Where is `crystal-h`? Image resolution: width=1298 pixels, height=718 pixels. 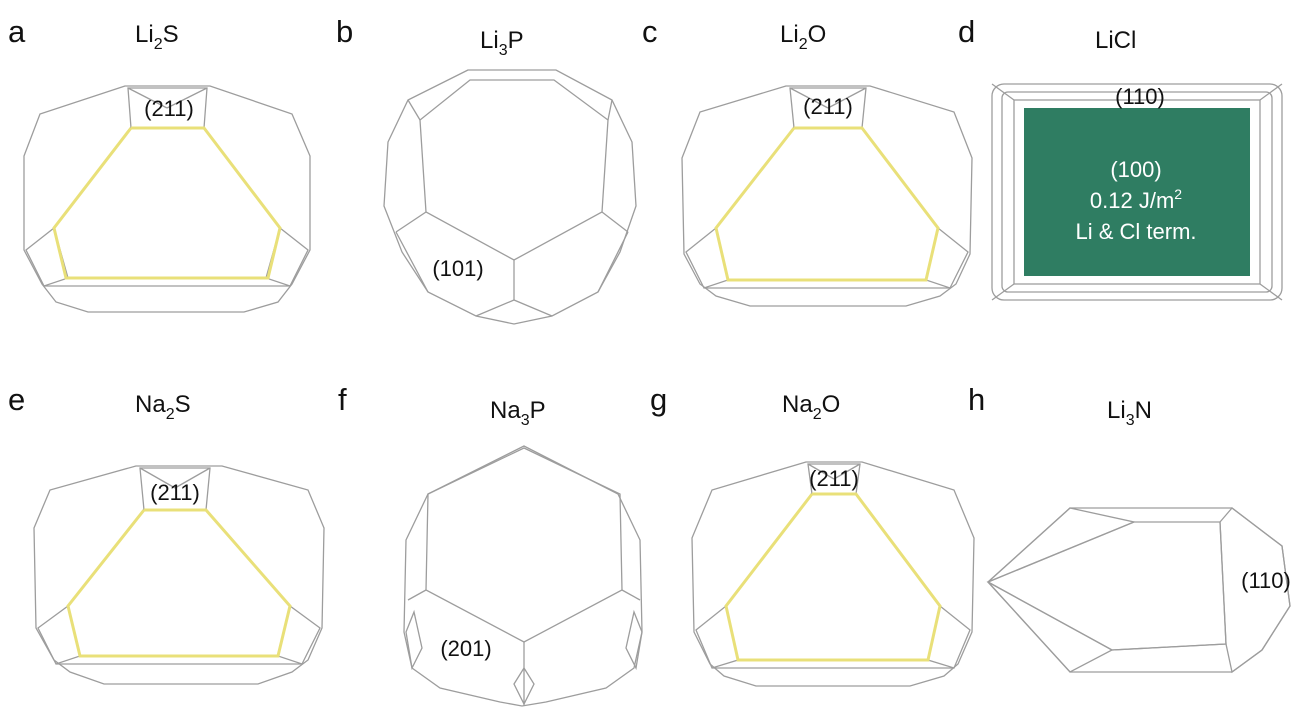 crystal-h is located at coordinates (1138, 590).